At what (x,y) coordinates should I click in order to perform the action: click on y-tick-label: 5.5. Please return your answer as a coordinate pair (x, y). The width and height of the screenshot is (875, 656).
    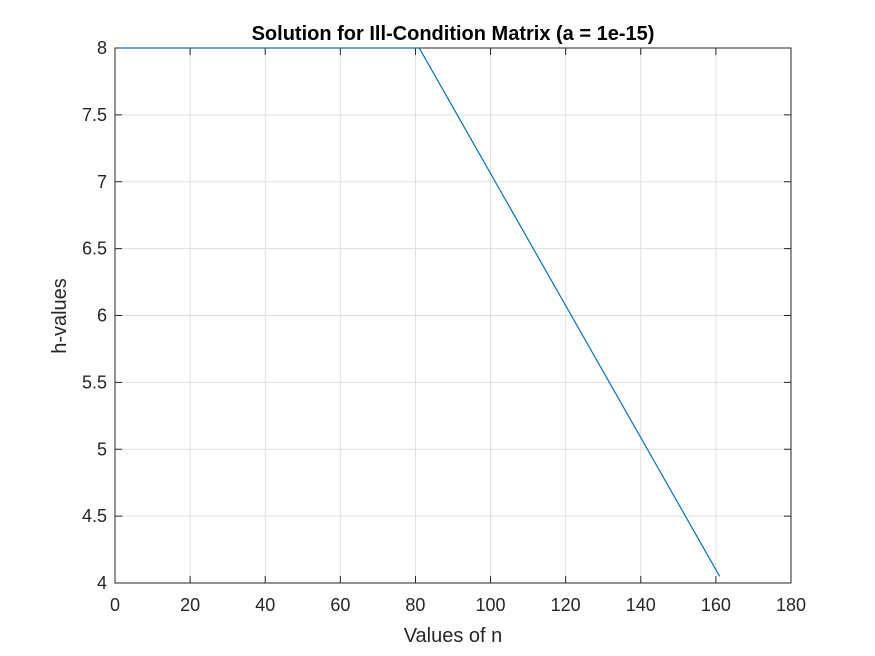
    Looking at the image, I should click on (94, 382).